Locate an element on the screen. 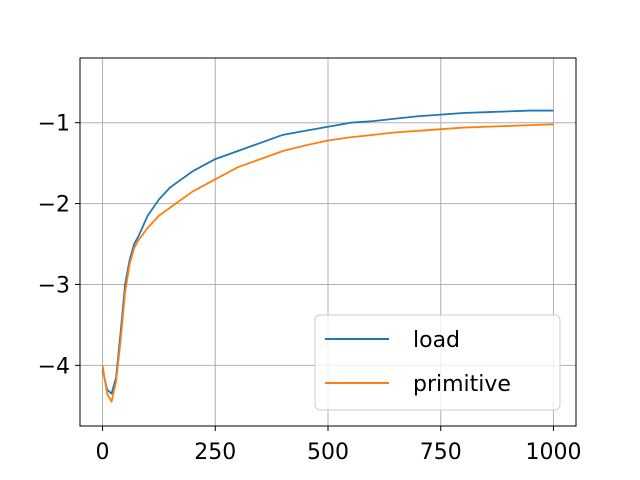 The width and height of the screenshot is (640, 480). legend-label-primitive: primitive is located at coordinates (462, 384).